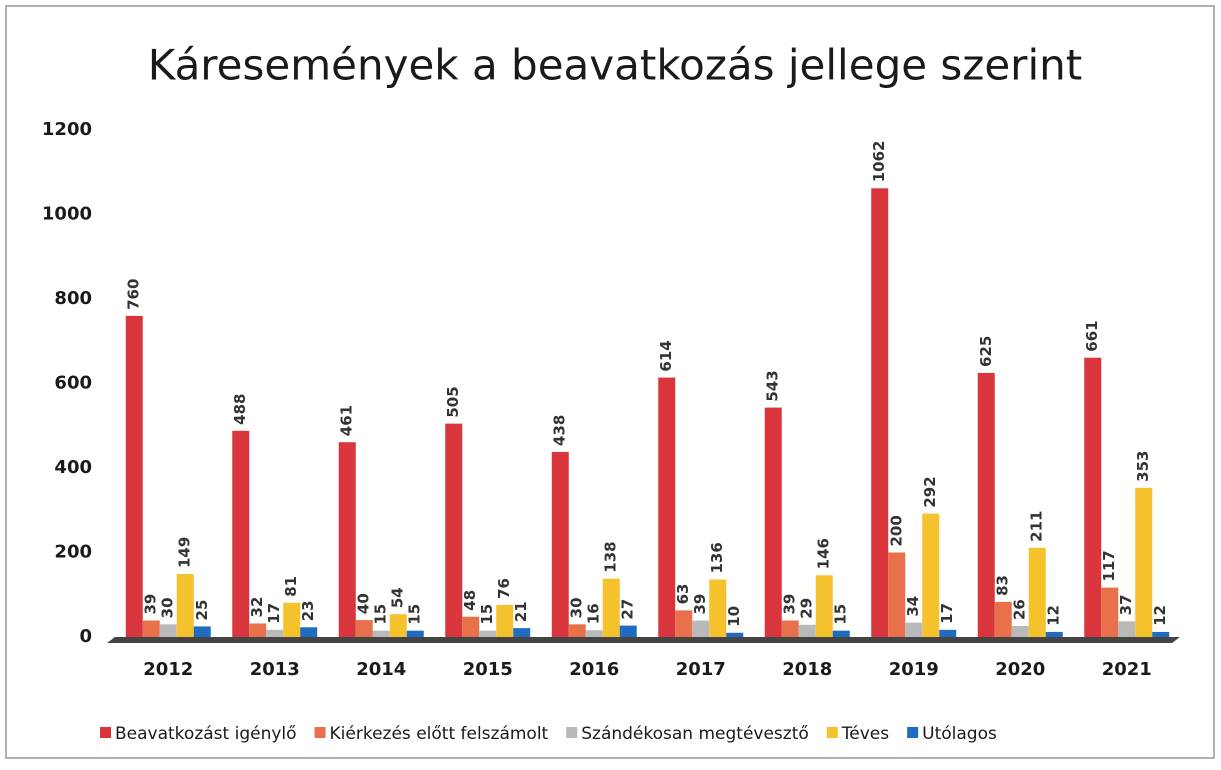 This screenshot has height=770, width=1221. Describe the element at coordinates (643, 640) in the screenshot. I see `floor` at that location.